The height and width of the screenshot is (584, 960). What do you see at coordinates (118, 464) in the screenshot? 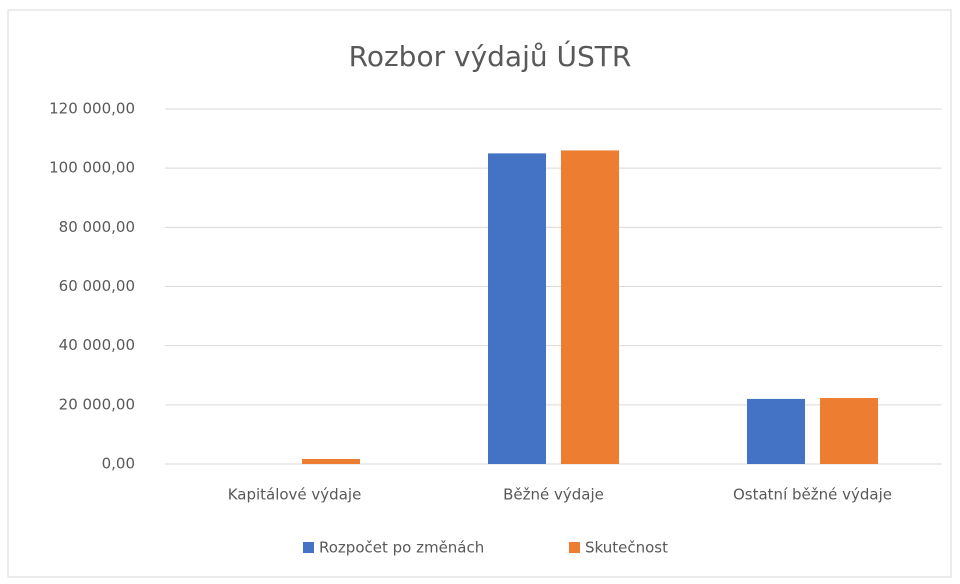
I see `y-tick-label: 0,00` at bounding box center [118, 464].